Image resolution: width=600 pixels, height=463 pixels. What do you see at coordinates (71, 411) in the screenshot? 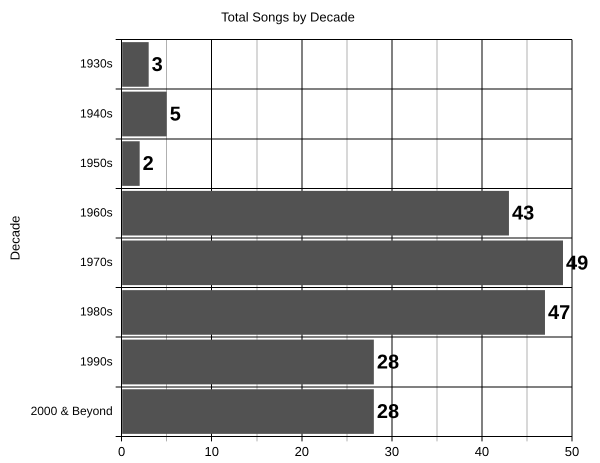
I see `y-tick-label: 2000 & Beyond` at bounding box center [71, 411].